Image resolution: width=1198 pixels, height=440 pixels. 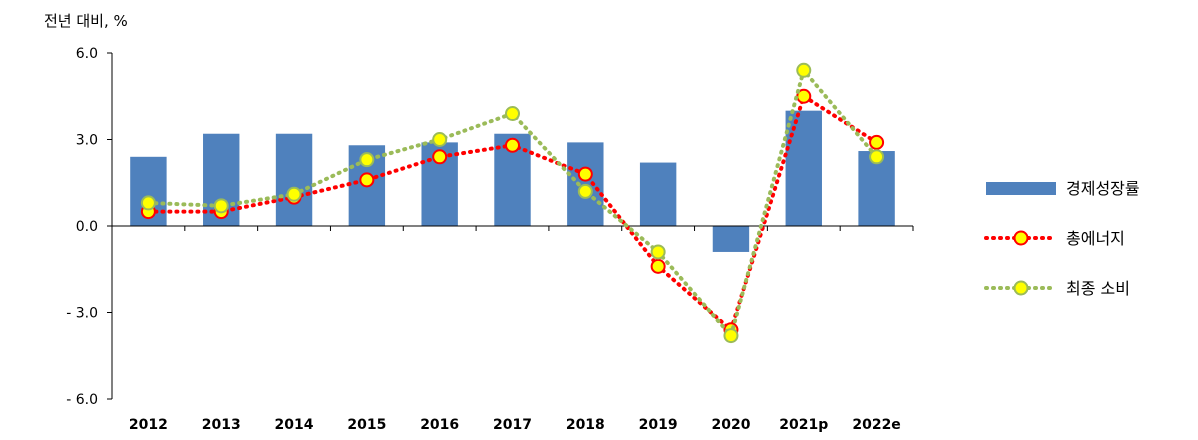 What do you see at coordinates (1095, 238) in the screenshot?
I see `legend-label: 총에너지` at bounding box center [1095, 238].